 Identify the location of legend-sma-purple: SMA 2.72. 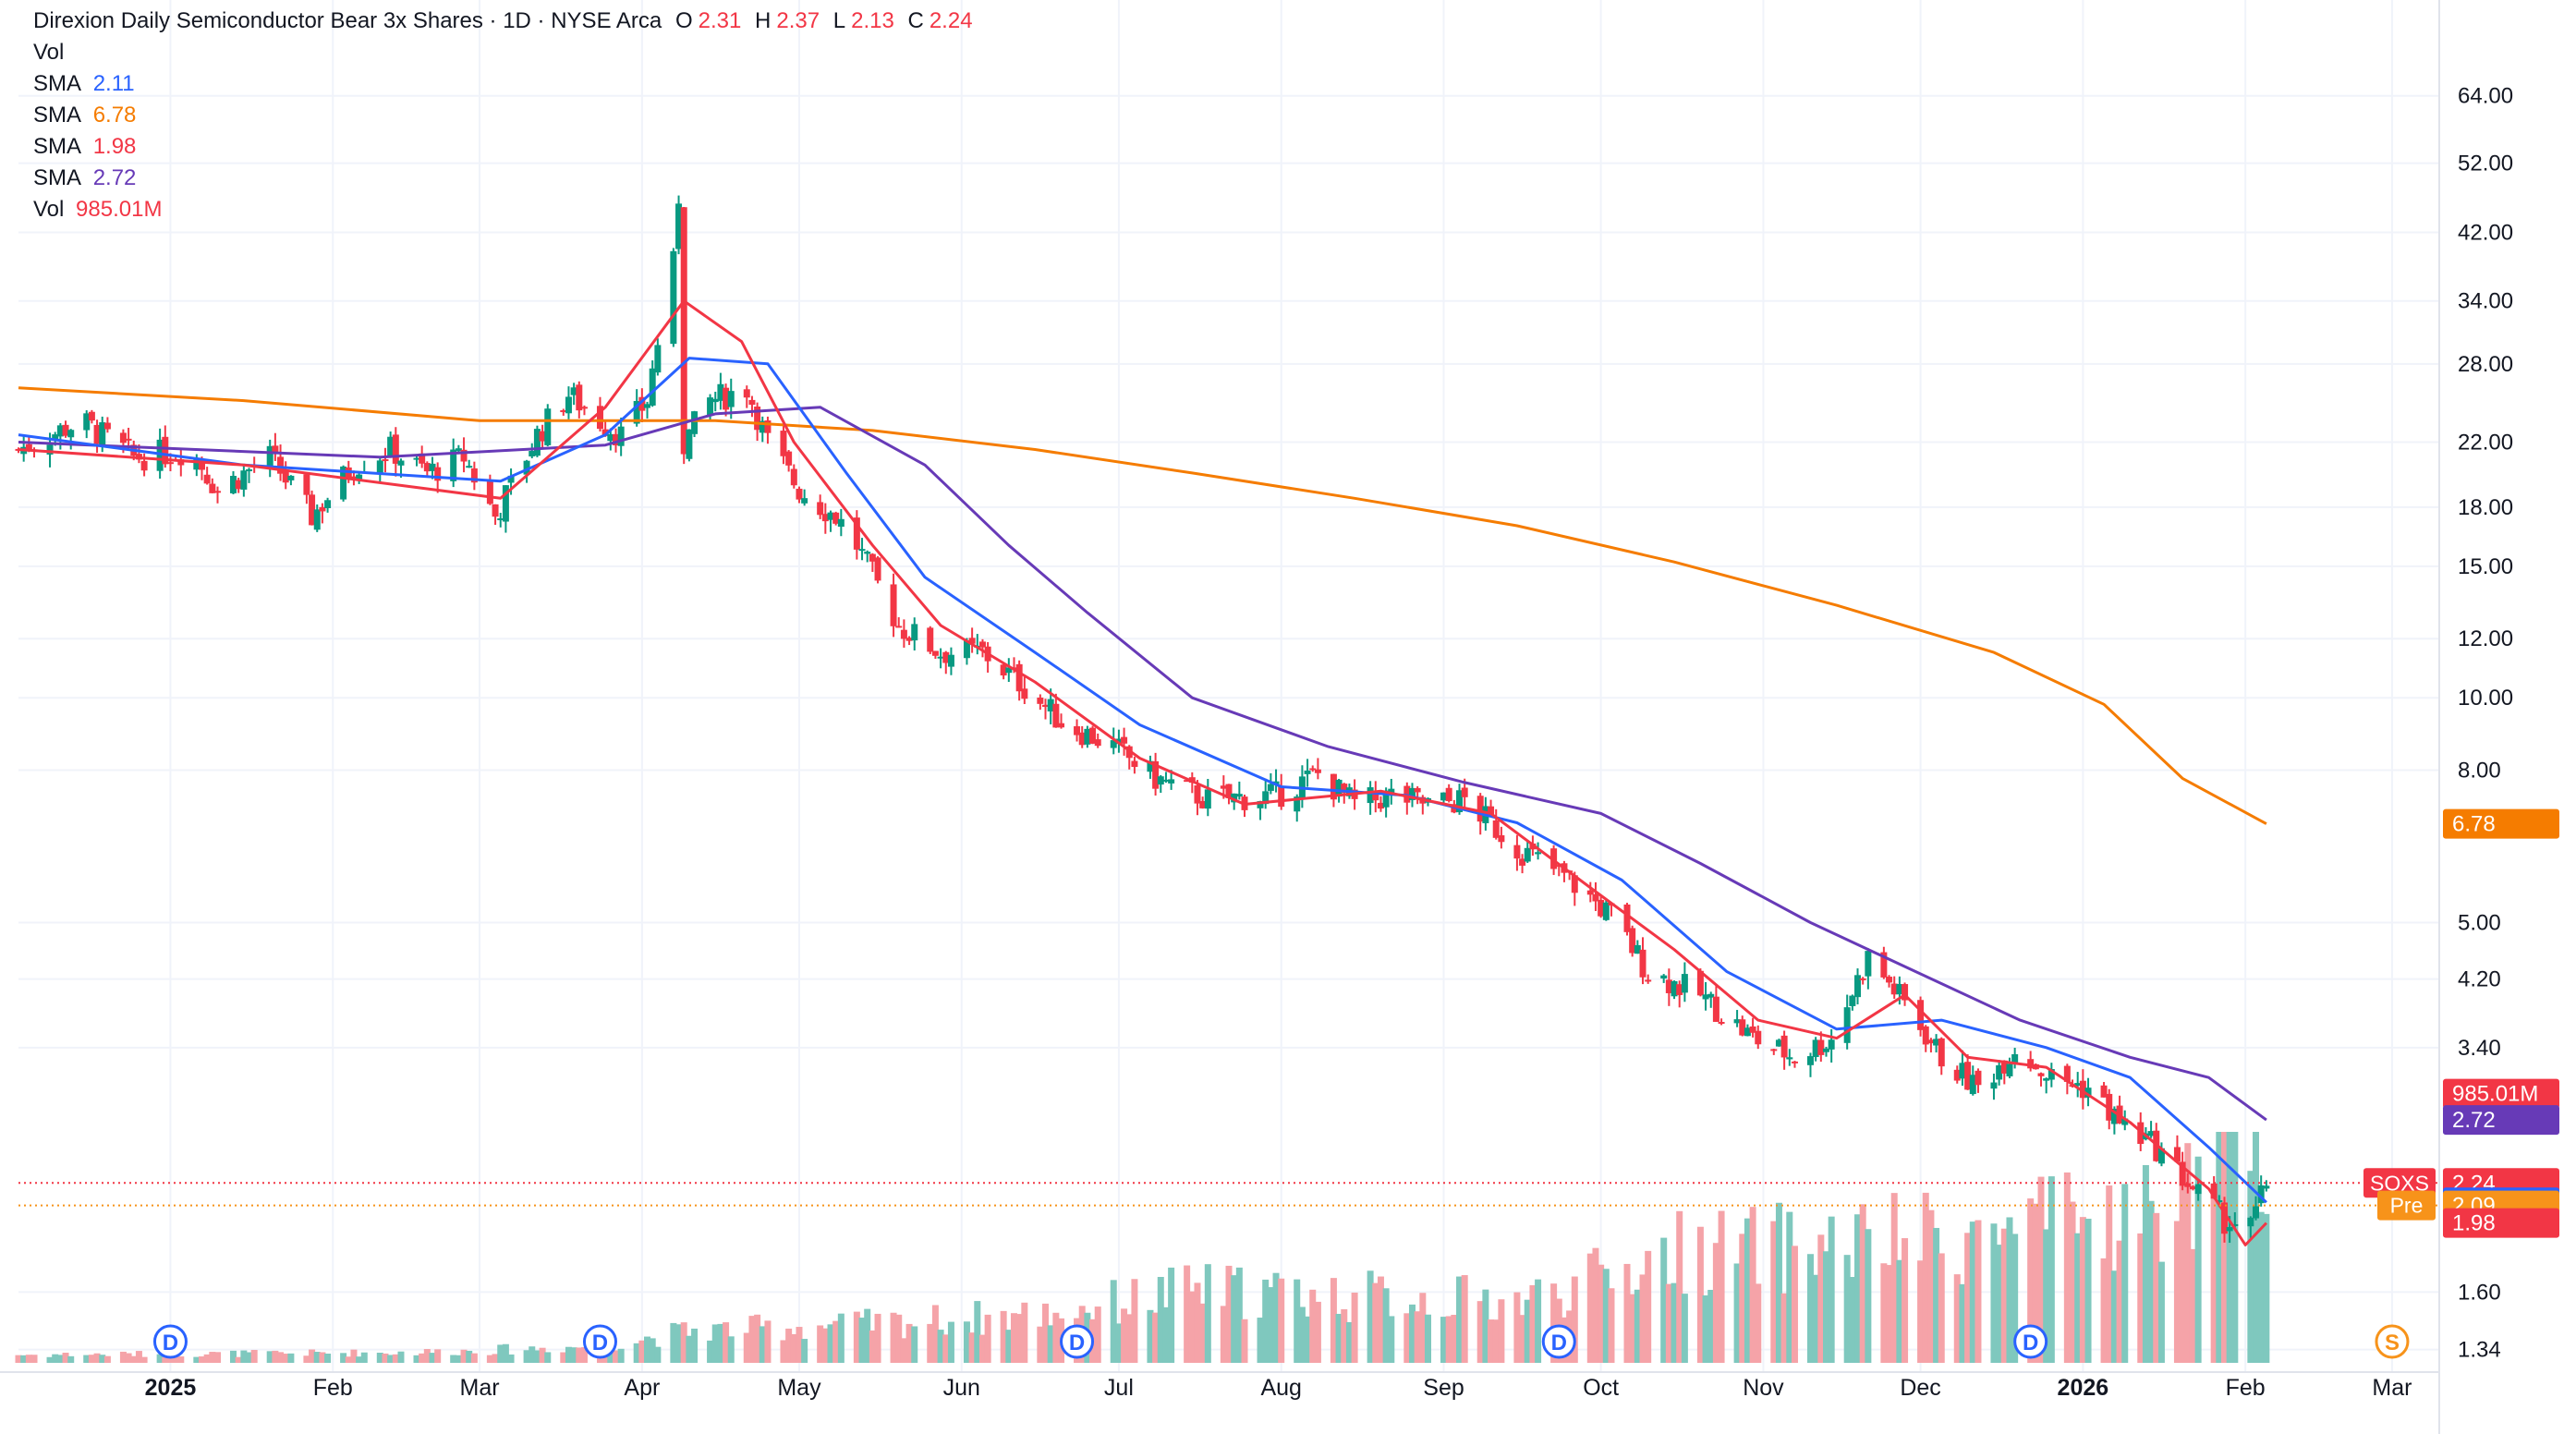
(503, 178).